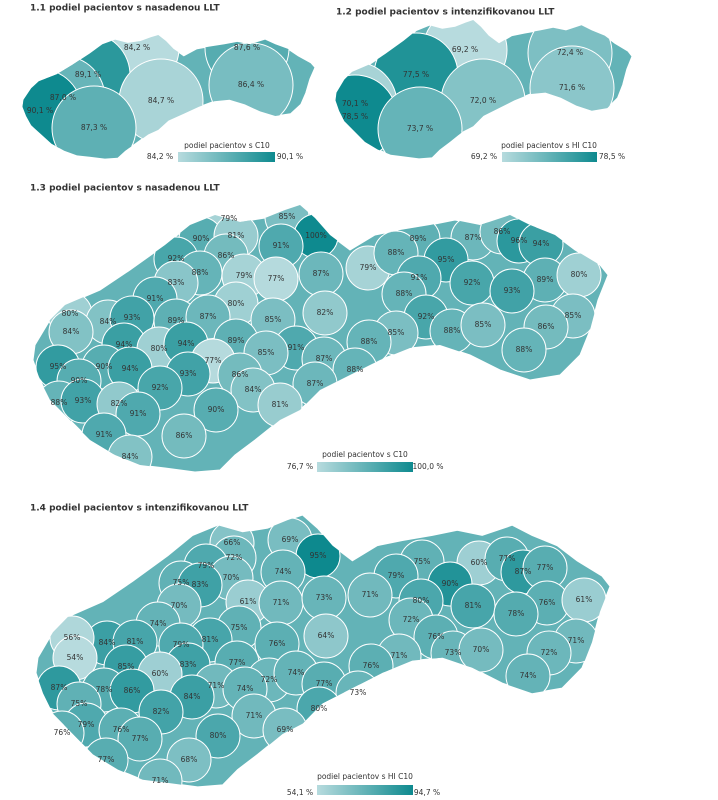 Image resolution: width=718 pixels, height=800 pixels. Describe the element at coordinates (420, 128) in the screenshot. I see `region-label: 73,7 %` at that location.